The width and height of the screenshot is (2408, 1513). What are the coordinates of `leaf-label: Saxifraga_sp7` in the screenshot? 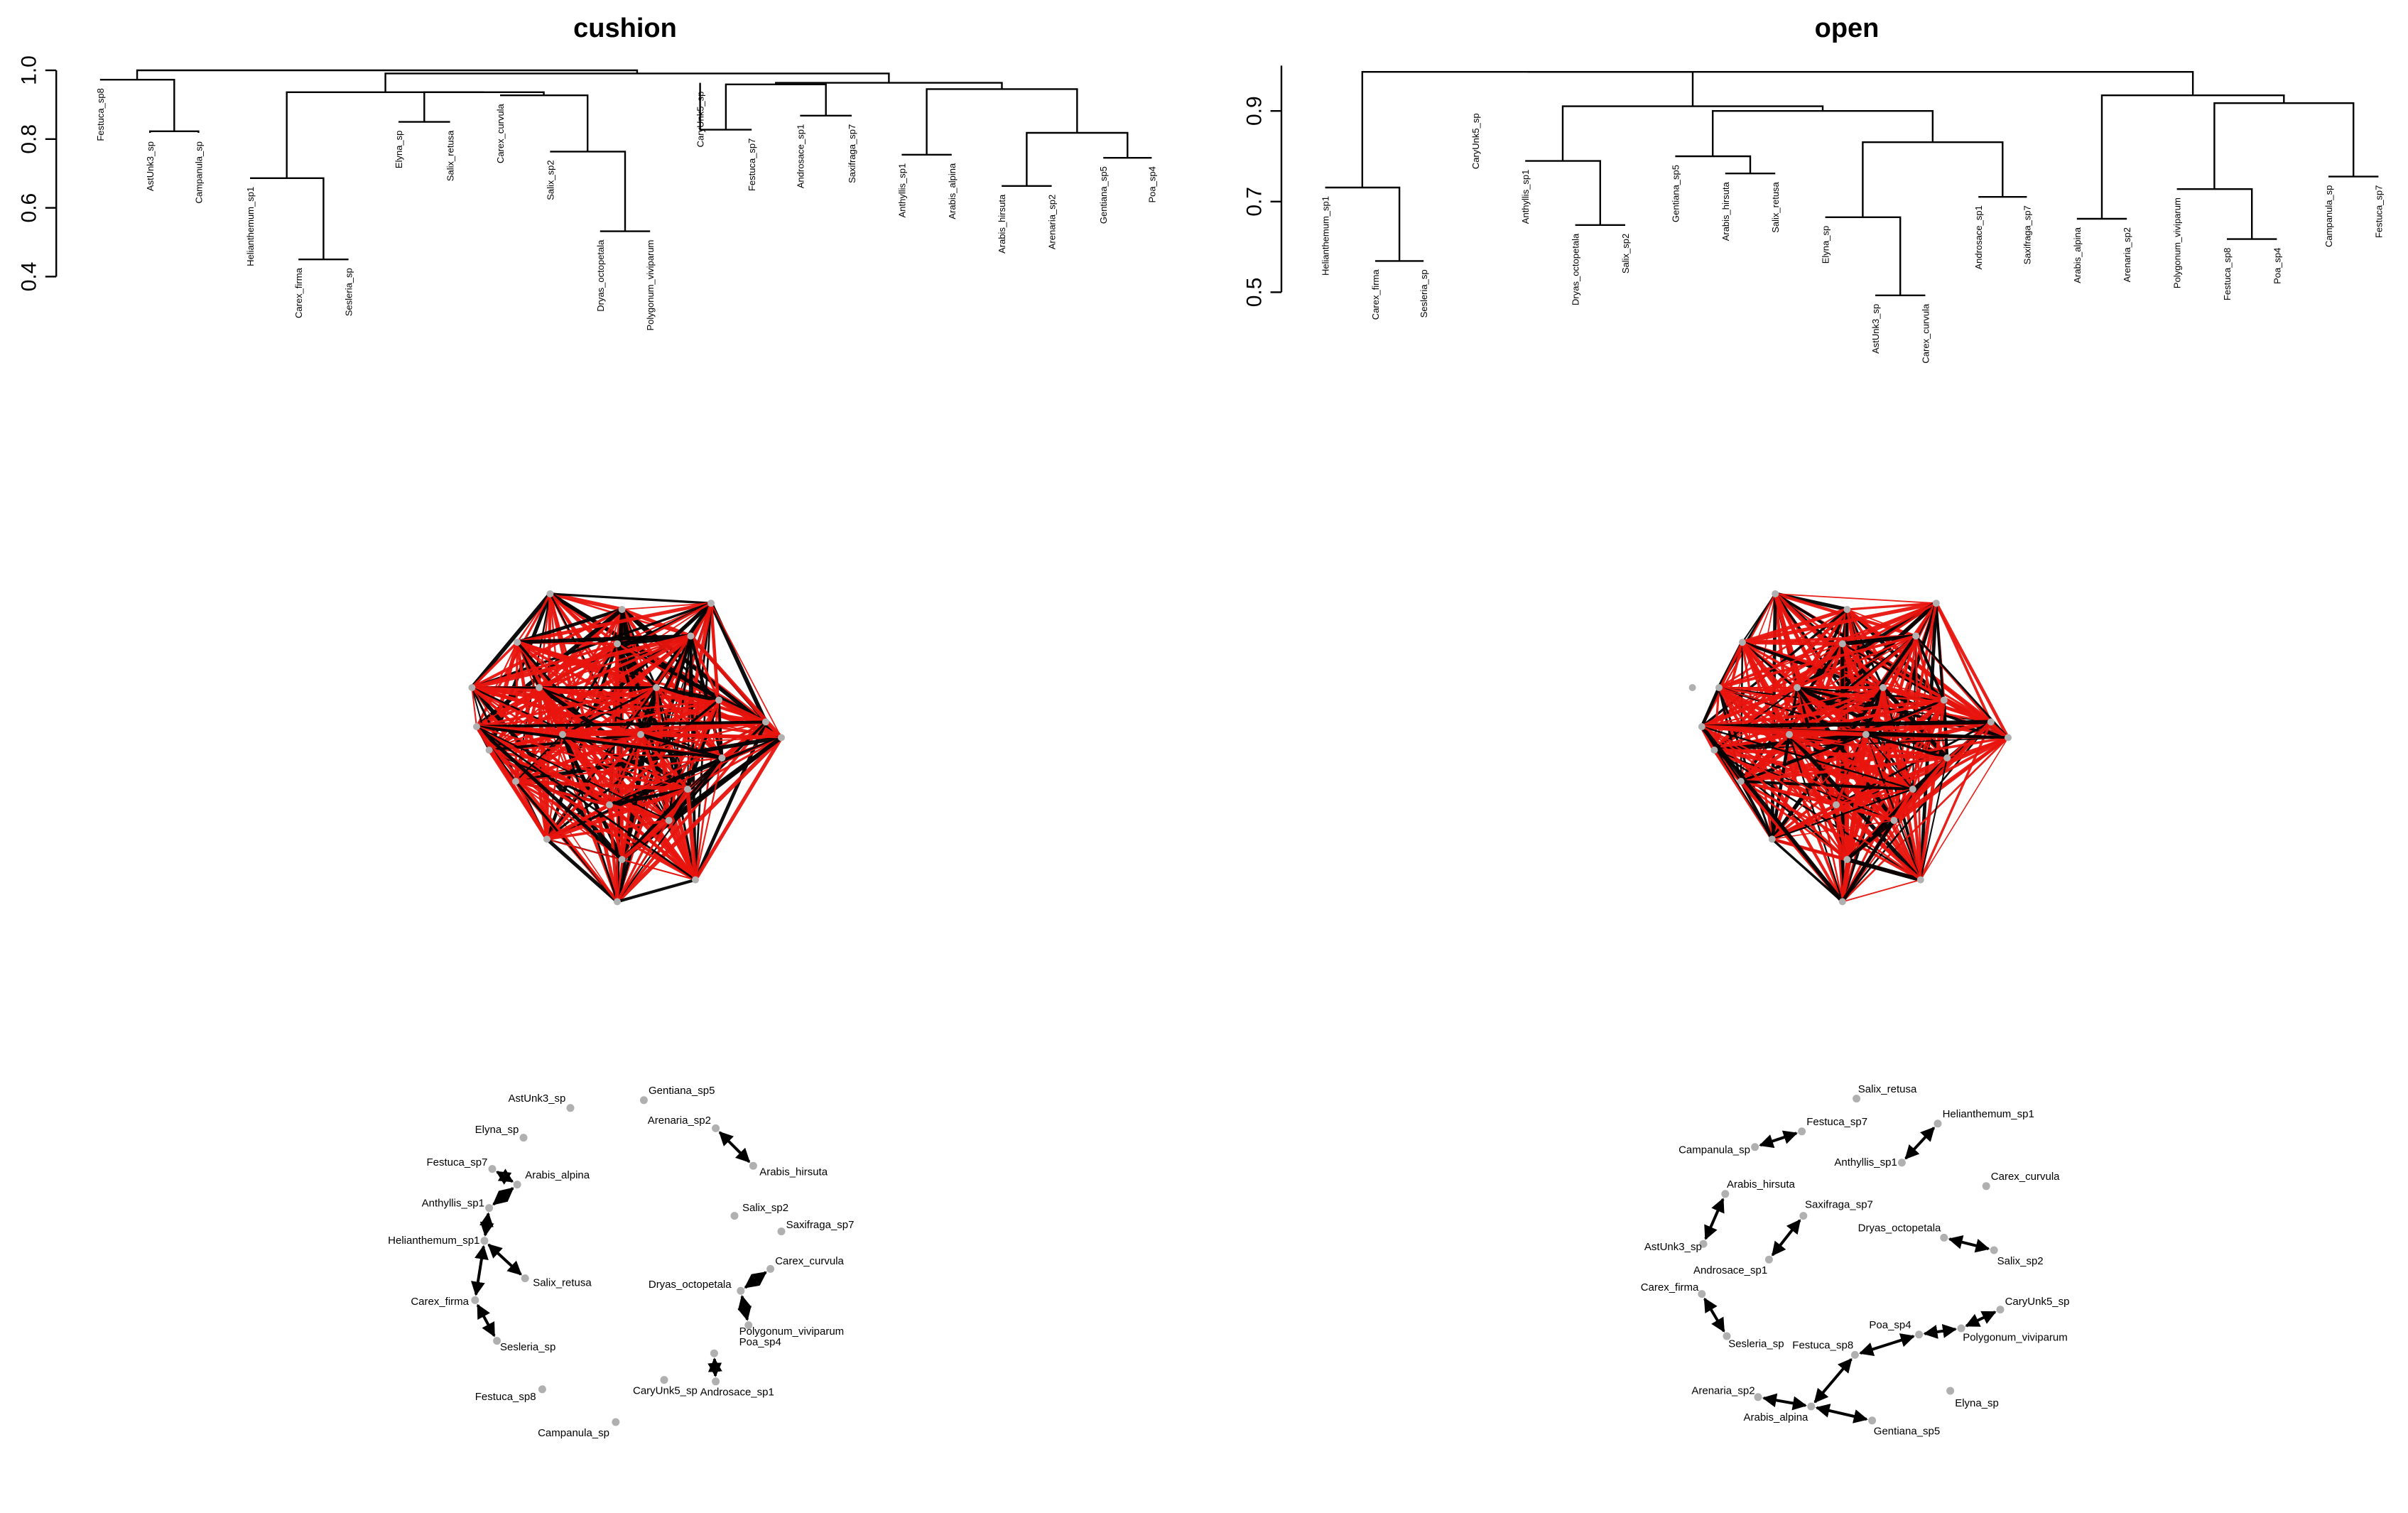 It's located at (2027, 234).